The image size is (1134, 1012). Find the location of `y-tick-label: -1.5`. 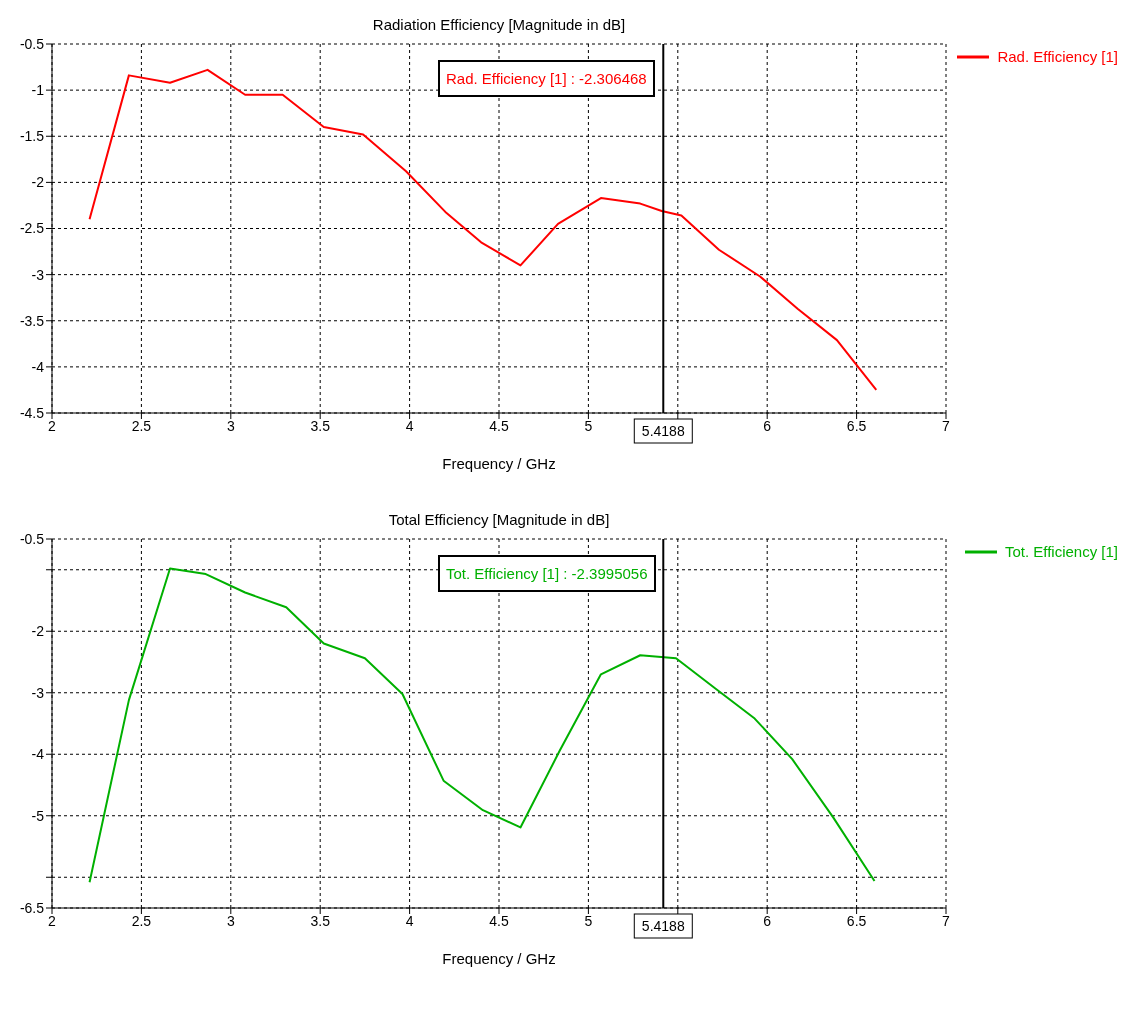

y-tick-label: -1.5 is located at coordinates (32, 136).